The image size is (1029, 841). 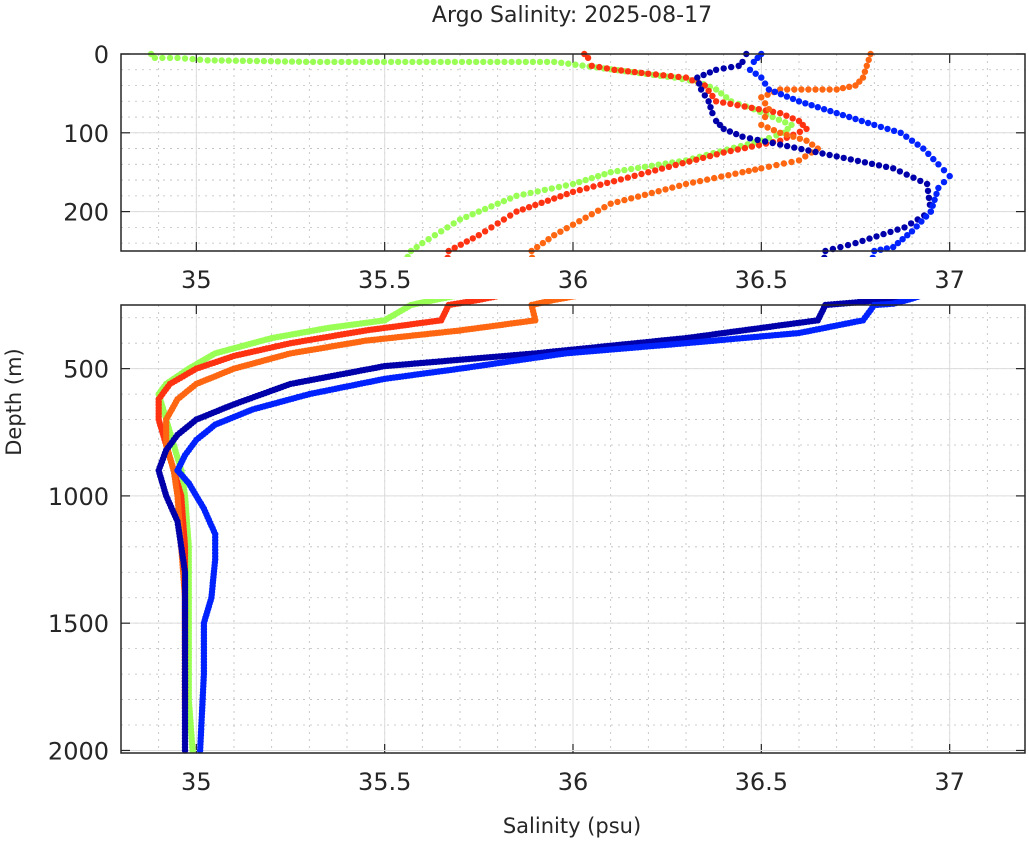 I want to click on y-tick-label: 0, so click(x=101, y=55).